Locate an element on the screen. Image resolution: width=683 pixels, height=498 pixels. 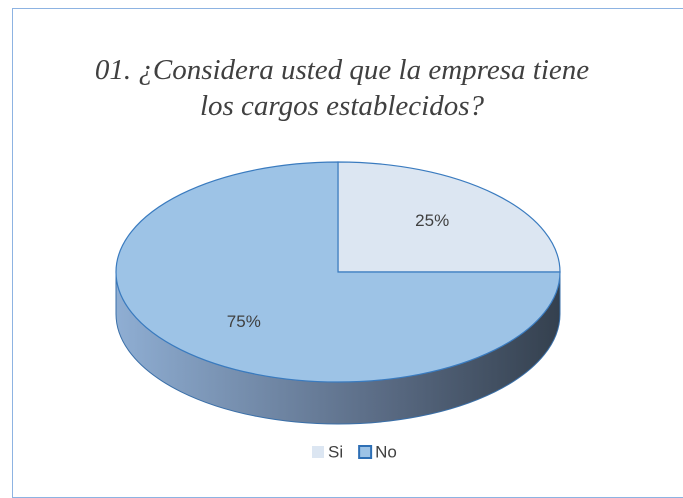
data-label: 75% is located at coordinates (244, 321).